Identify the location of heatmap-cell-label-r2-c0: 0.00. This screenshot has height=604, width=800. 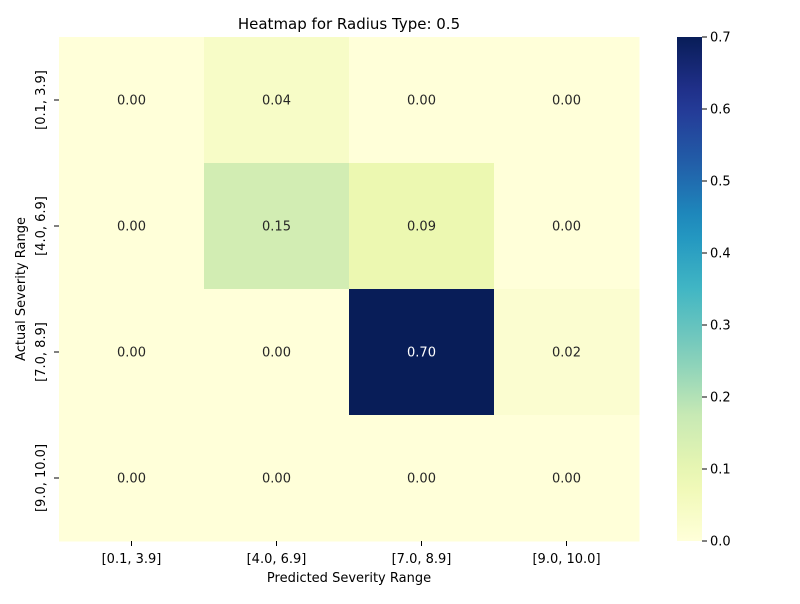
(131, 353).